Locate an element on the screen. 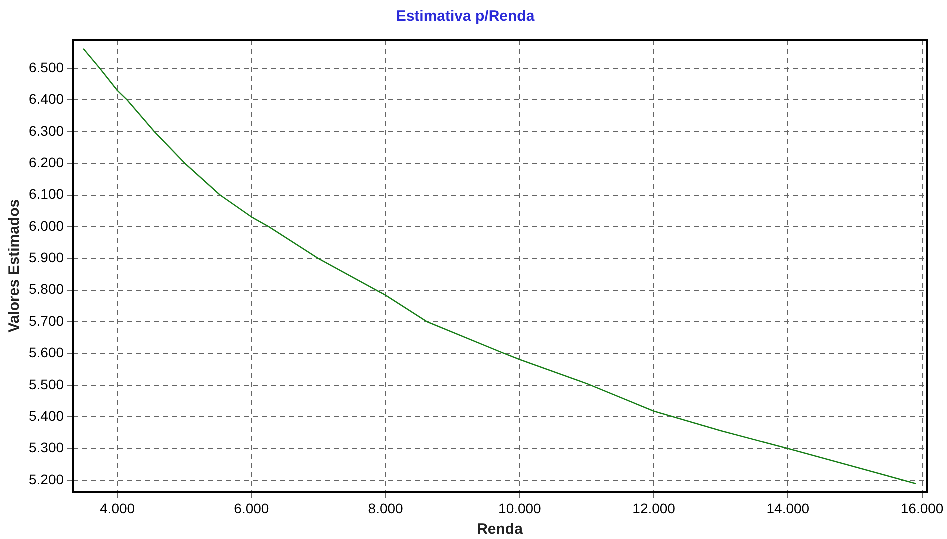 This screenshot has width=947, height=539. y-tick-label: 5.900 is located at coordinates (46, 258).